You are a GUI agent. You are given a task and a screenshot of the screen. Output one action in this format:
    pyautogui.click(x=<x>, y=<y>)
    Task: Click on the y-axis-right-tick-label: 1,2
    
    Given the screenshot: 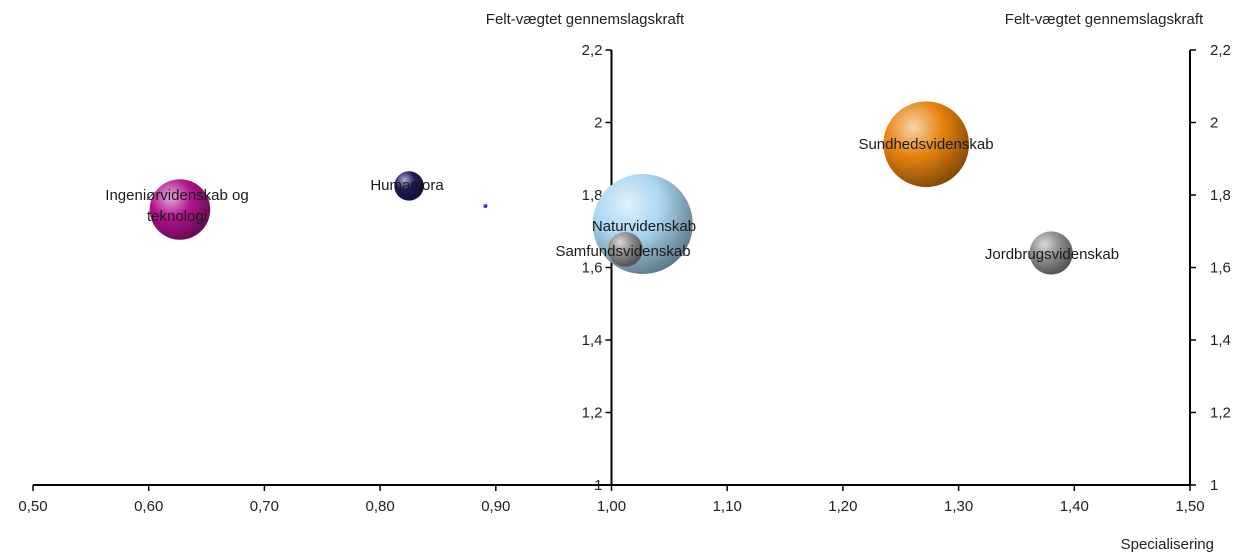 What is the action you would take?
    pyautogui.click(x=1220, y=413)
    